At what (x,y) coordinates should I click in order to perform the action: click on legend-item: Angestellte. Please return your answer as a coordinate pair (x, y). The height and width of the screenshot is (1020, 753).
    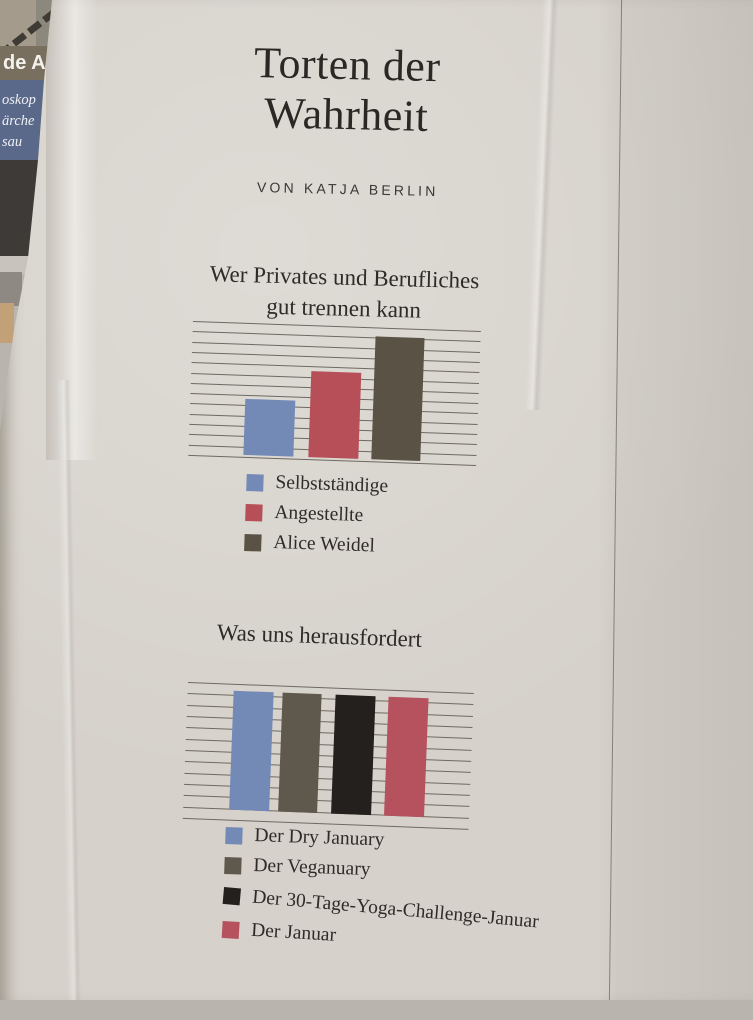
    Looking at the image, I should click on (316, 514).